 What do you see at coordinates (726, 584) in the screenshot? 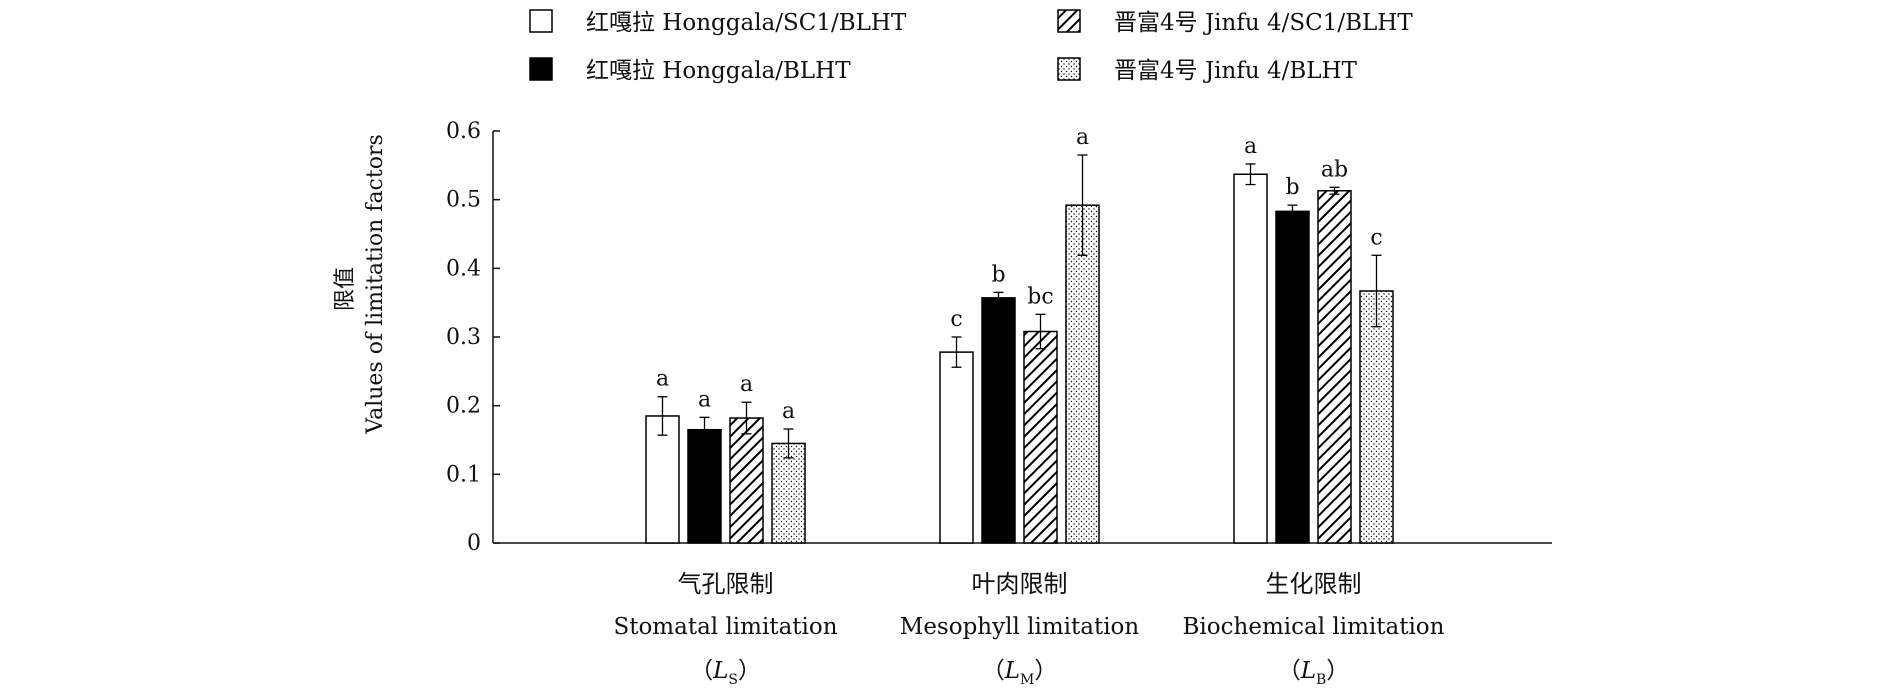
I see `category-label-cn: 气孔限制` at bounding box center [726, 584].